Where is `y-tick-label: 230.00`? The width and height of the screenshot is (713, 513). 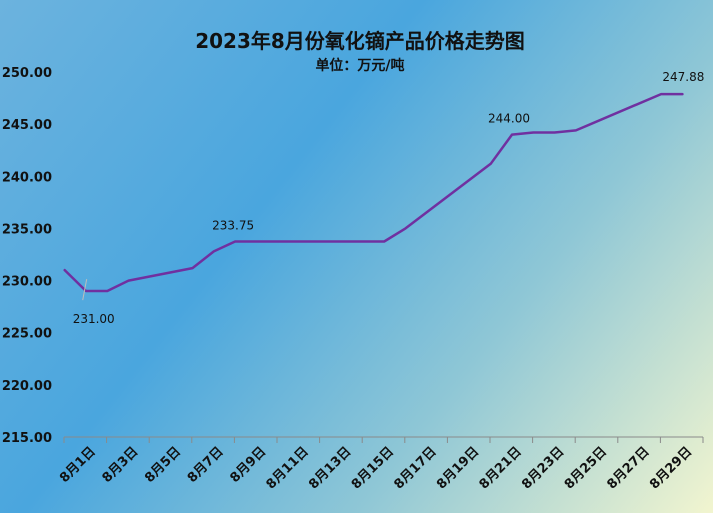 y-tick-label: 230.00 is located at coordinates (27, 282).